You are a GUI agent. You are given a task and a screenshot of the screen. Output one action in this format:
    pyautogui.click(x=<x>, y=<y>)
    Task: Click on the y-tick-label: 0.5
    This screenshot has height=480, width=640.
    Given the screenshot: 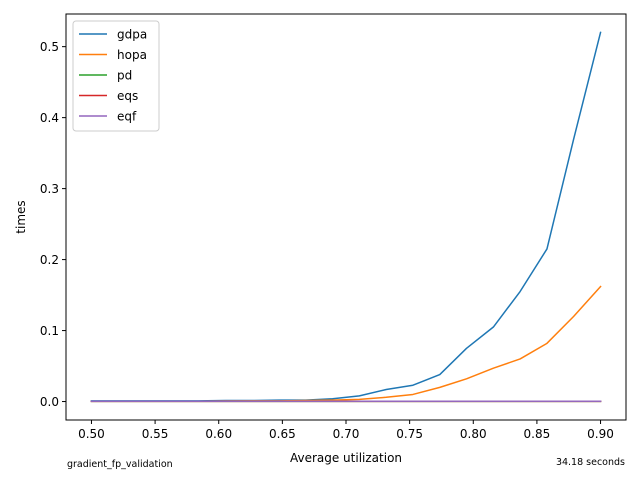 What is the action you would take?
    pyautogui.click(x=49, y=47)
    